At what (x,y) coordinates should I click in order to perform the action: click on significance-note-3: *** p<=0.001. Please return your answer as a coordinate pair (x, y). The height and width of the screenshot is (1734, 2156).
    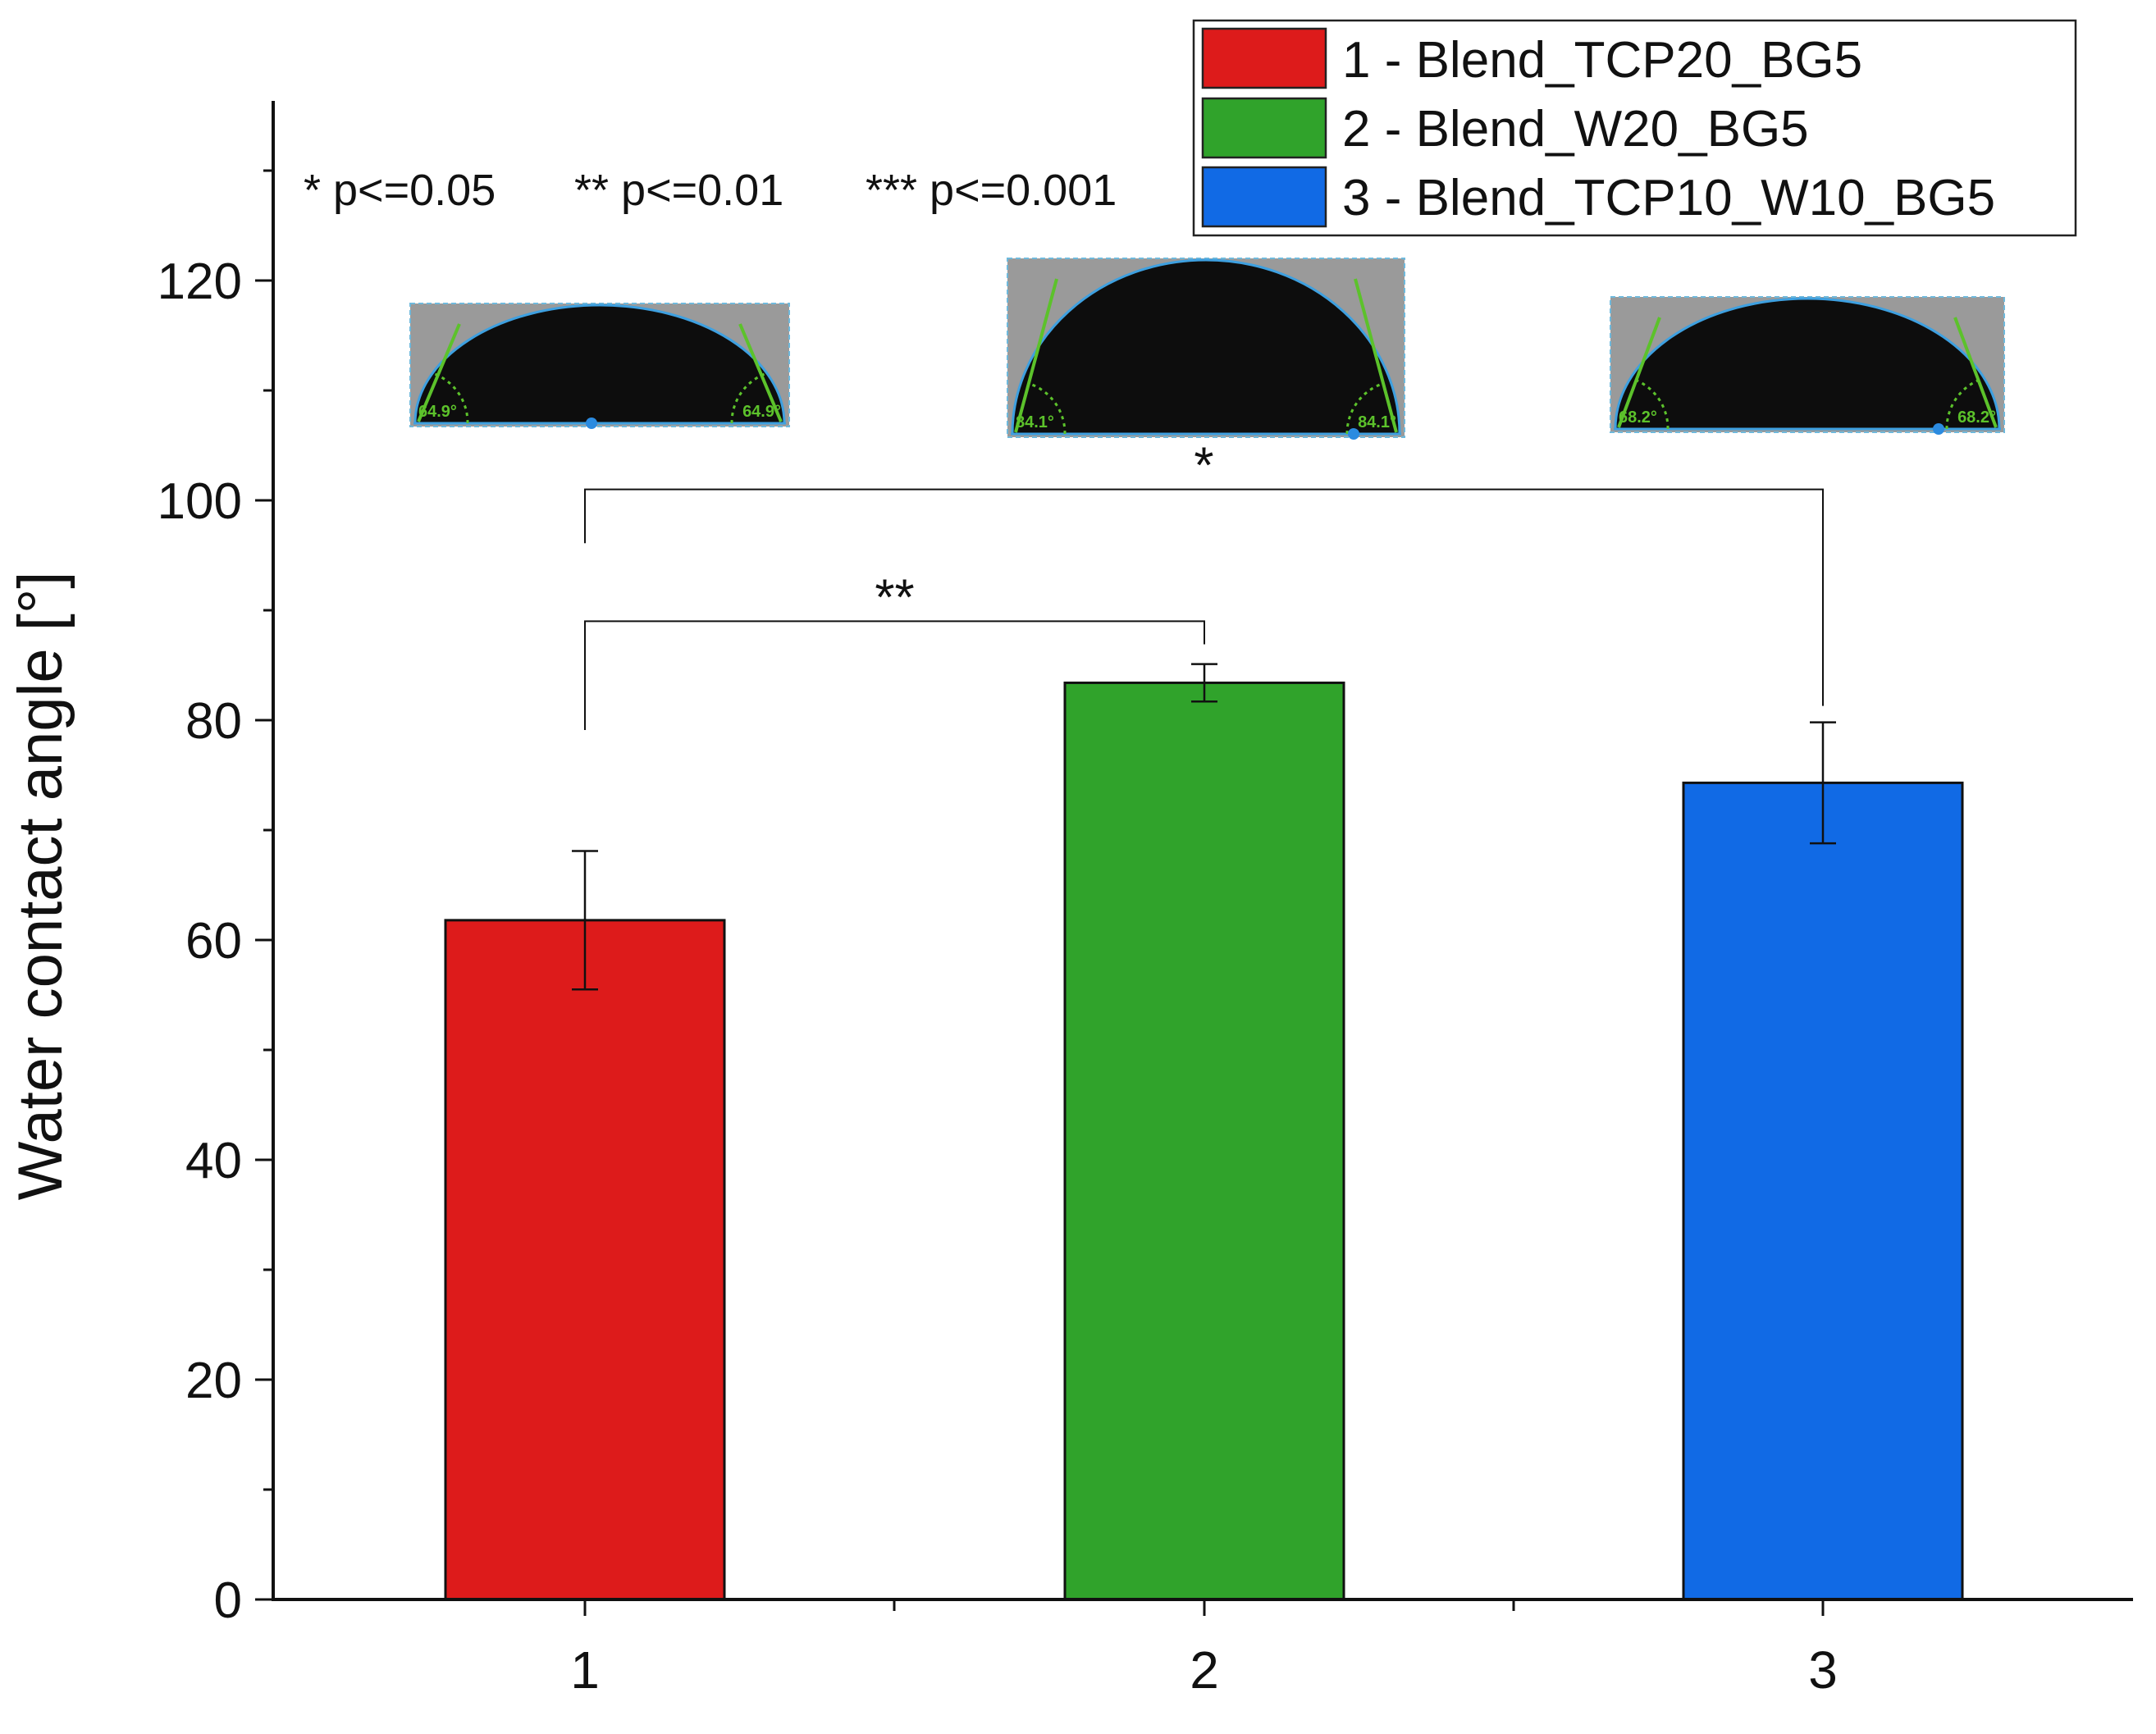
    Looking at the image, I should click on (992, 190).